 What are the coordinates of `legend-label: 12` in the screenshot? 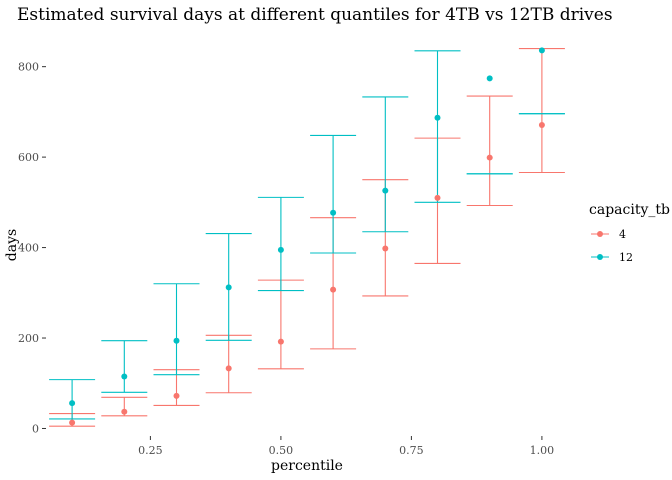 It's located at (626, 257).